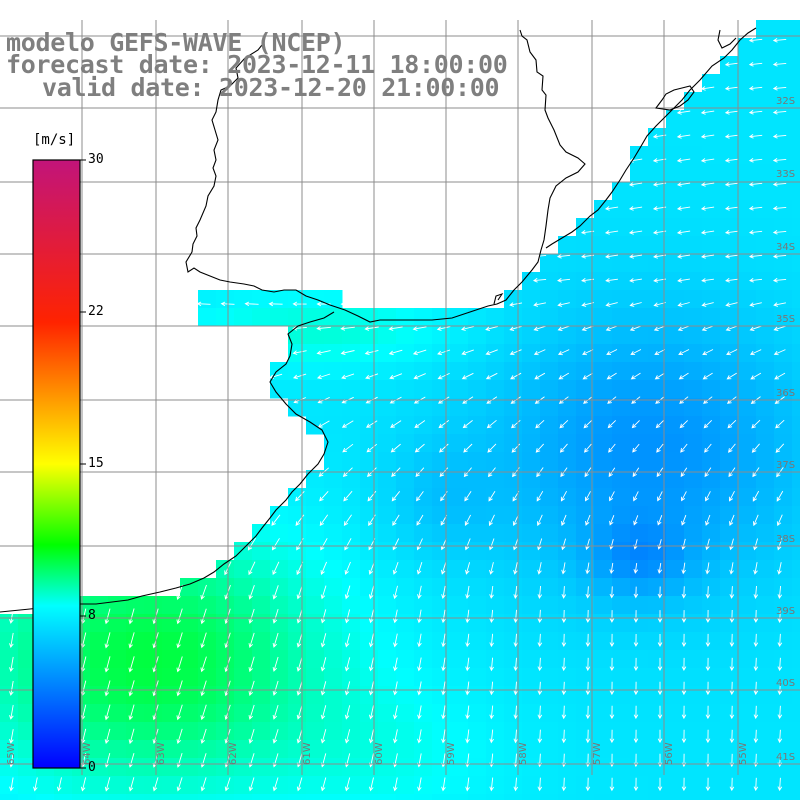  What do you see at coordinates (11, 753) in the screenshot?
I see `lon-label: 65W` at bounding box center [11, 753].